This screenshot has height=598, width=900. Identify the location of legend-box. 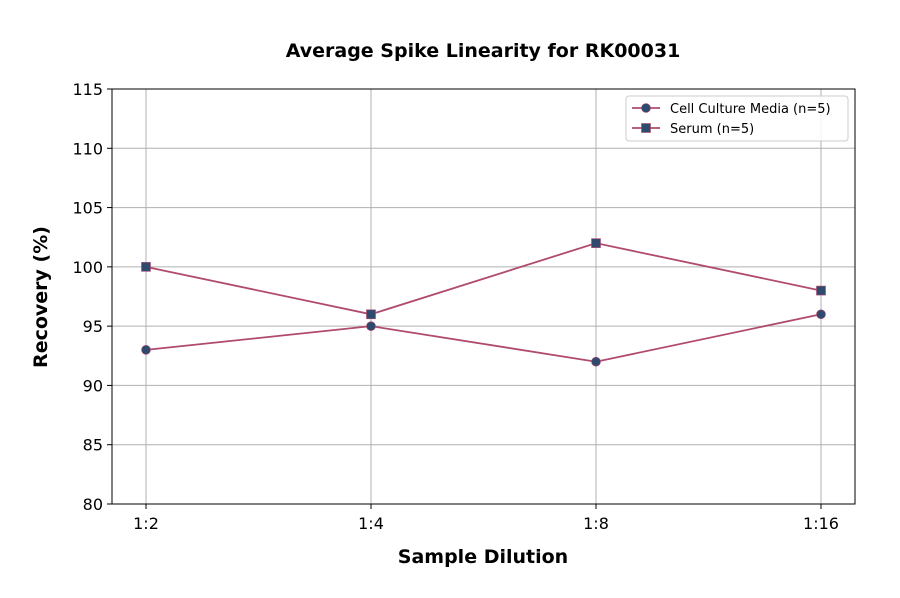
(737, 118).